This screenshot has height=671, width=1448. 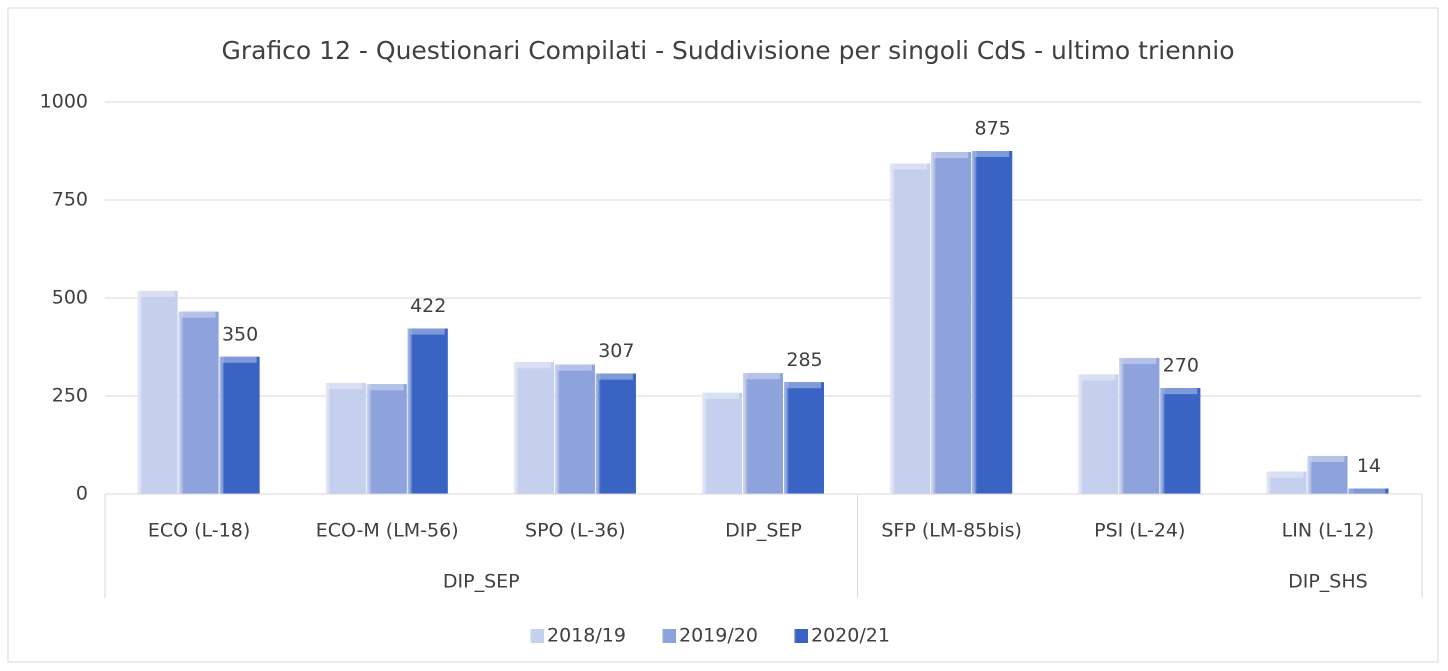 I want to click on x-tick-label: SPO (L-36), so click(x=575, y=531).